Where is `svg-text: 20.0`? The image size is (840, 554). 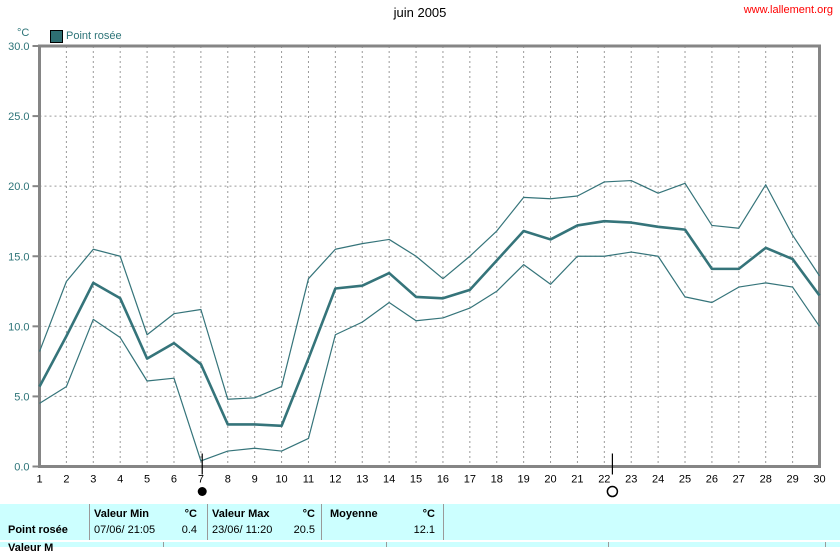 svg-text: 20.0 is located at coordinates (18, 187).